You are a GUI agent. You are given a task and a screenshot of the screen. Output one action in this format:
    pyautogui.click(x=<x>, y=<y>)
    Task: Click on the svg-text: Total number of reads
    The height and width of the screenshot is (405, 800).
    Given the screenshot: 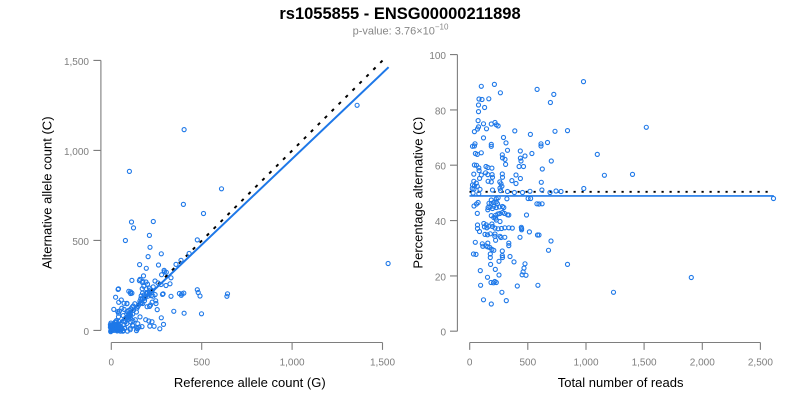 What is the action you would take?
    pyautogui.click(x=621, y=382)
    